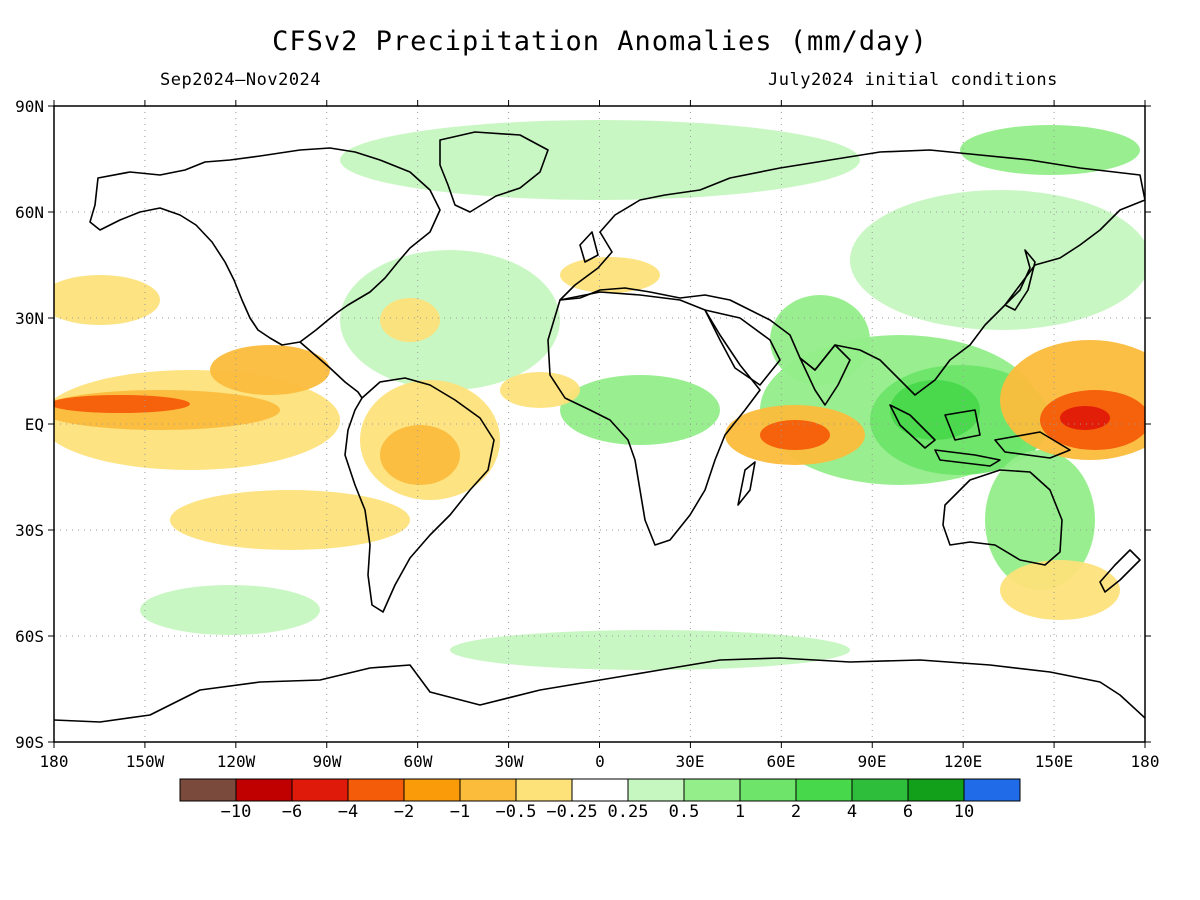  What do you see at coordinates (684, 812) in the screenshot?
I see `colorbar-label: 0.5` at bounding box center [684, 812].